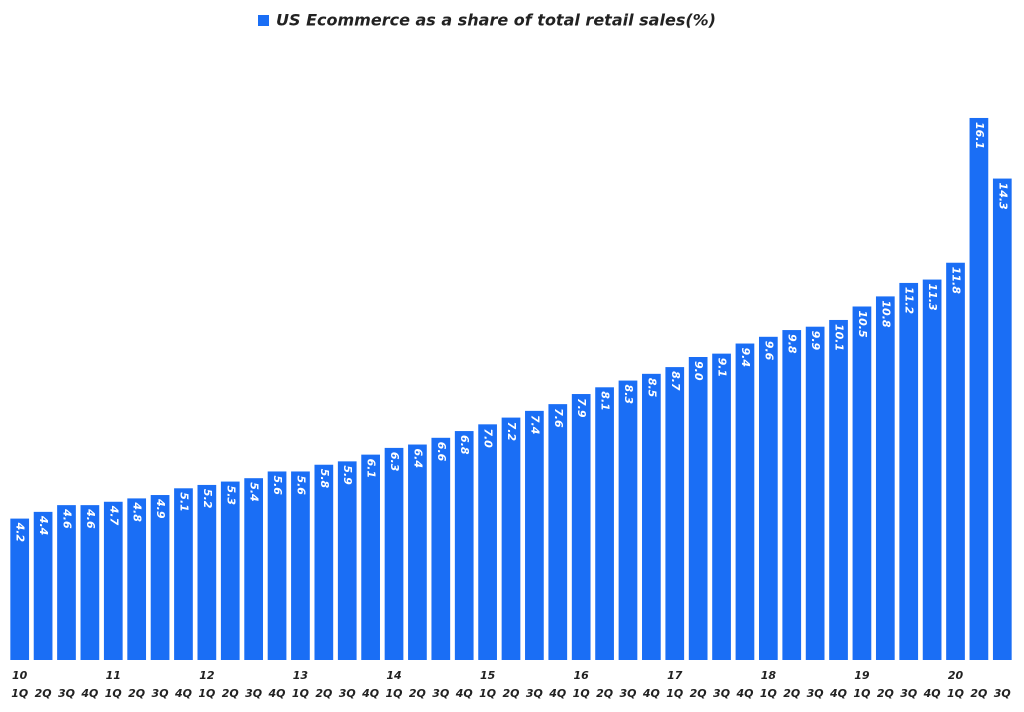  I want to click on x-group-label: 12, so click(207, 675).